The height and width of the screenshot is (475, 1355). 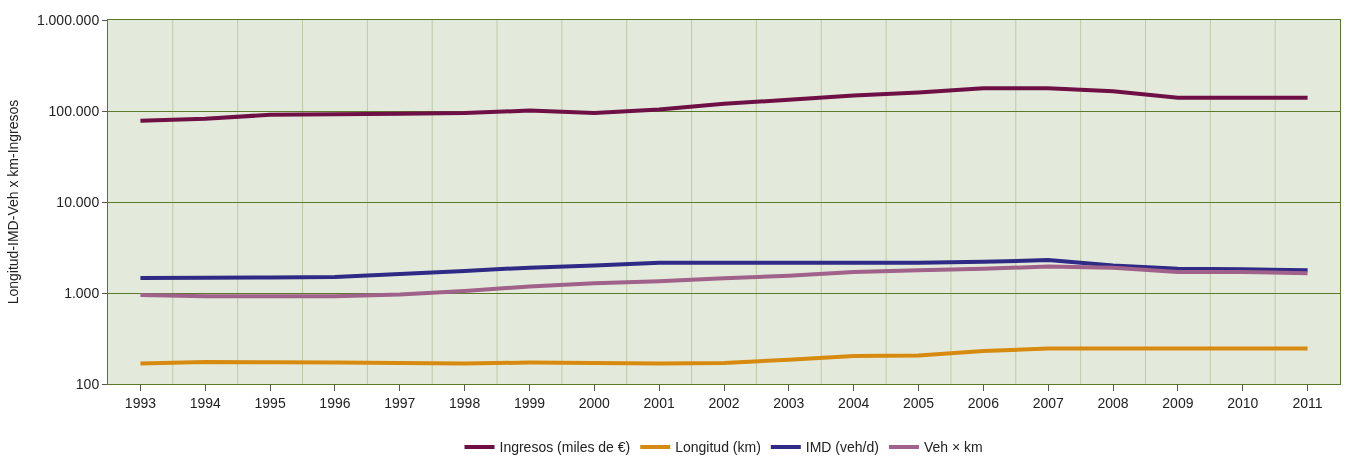 I want to click on legend-label: Ingresos (miles de €), so click(x=565, y=447).